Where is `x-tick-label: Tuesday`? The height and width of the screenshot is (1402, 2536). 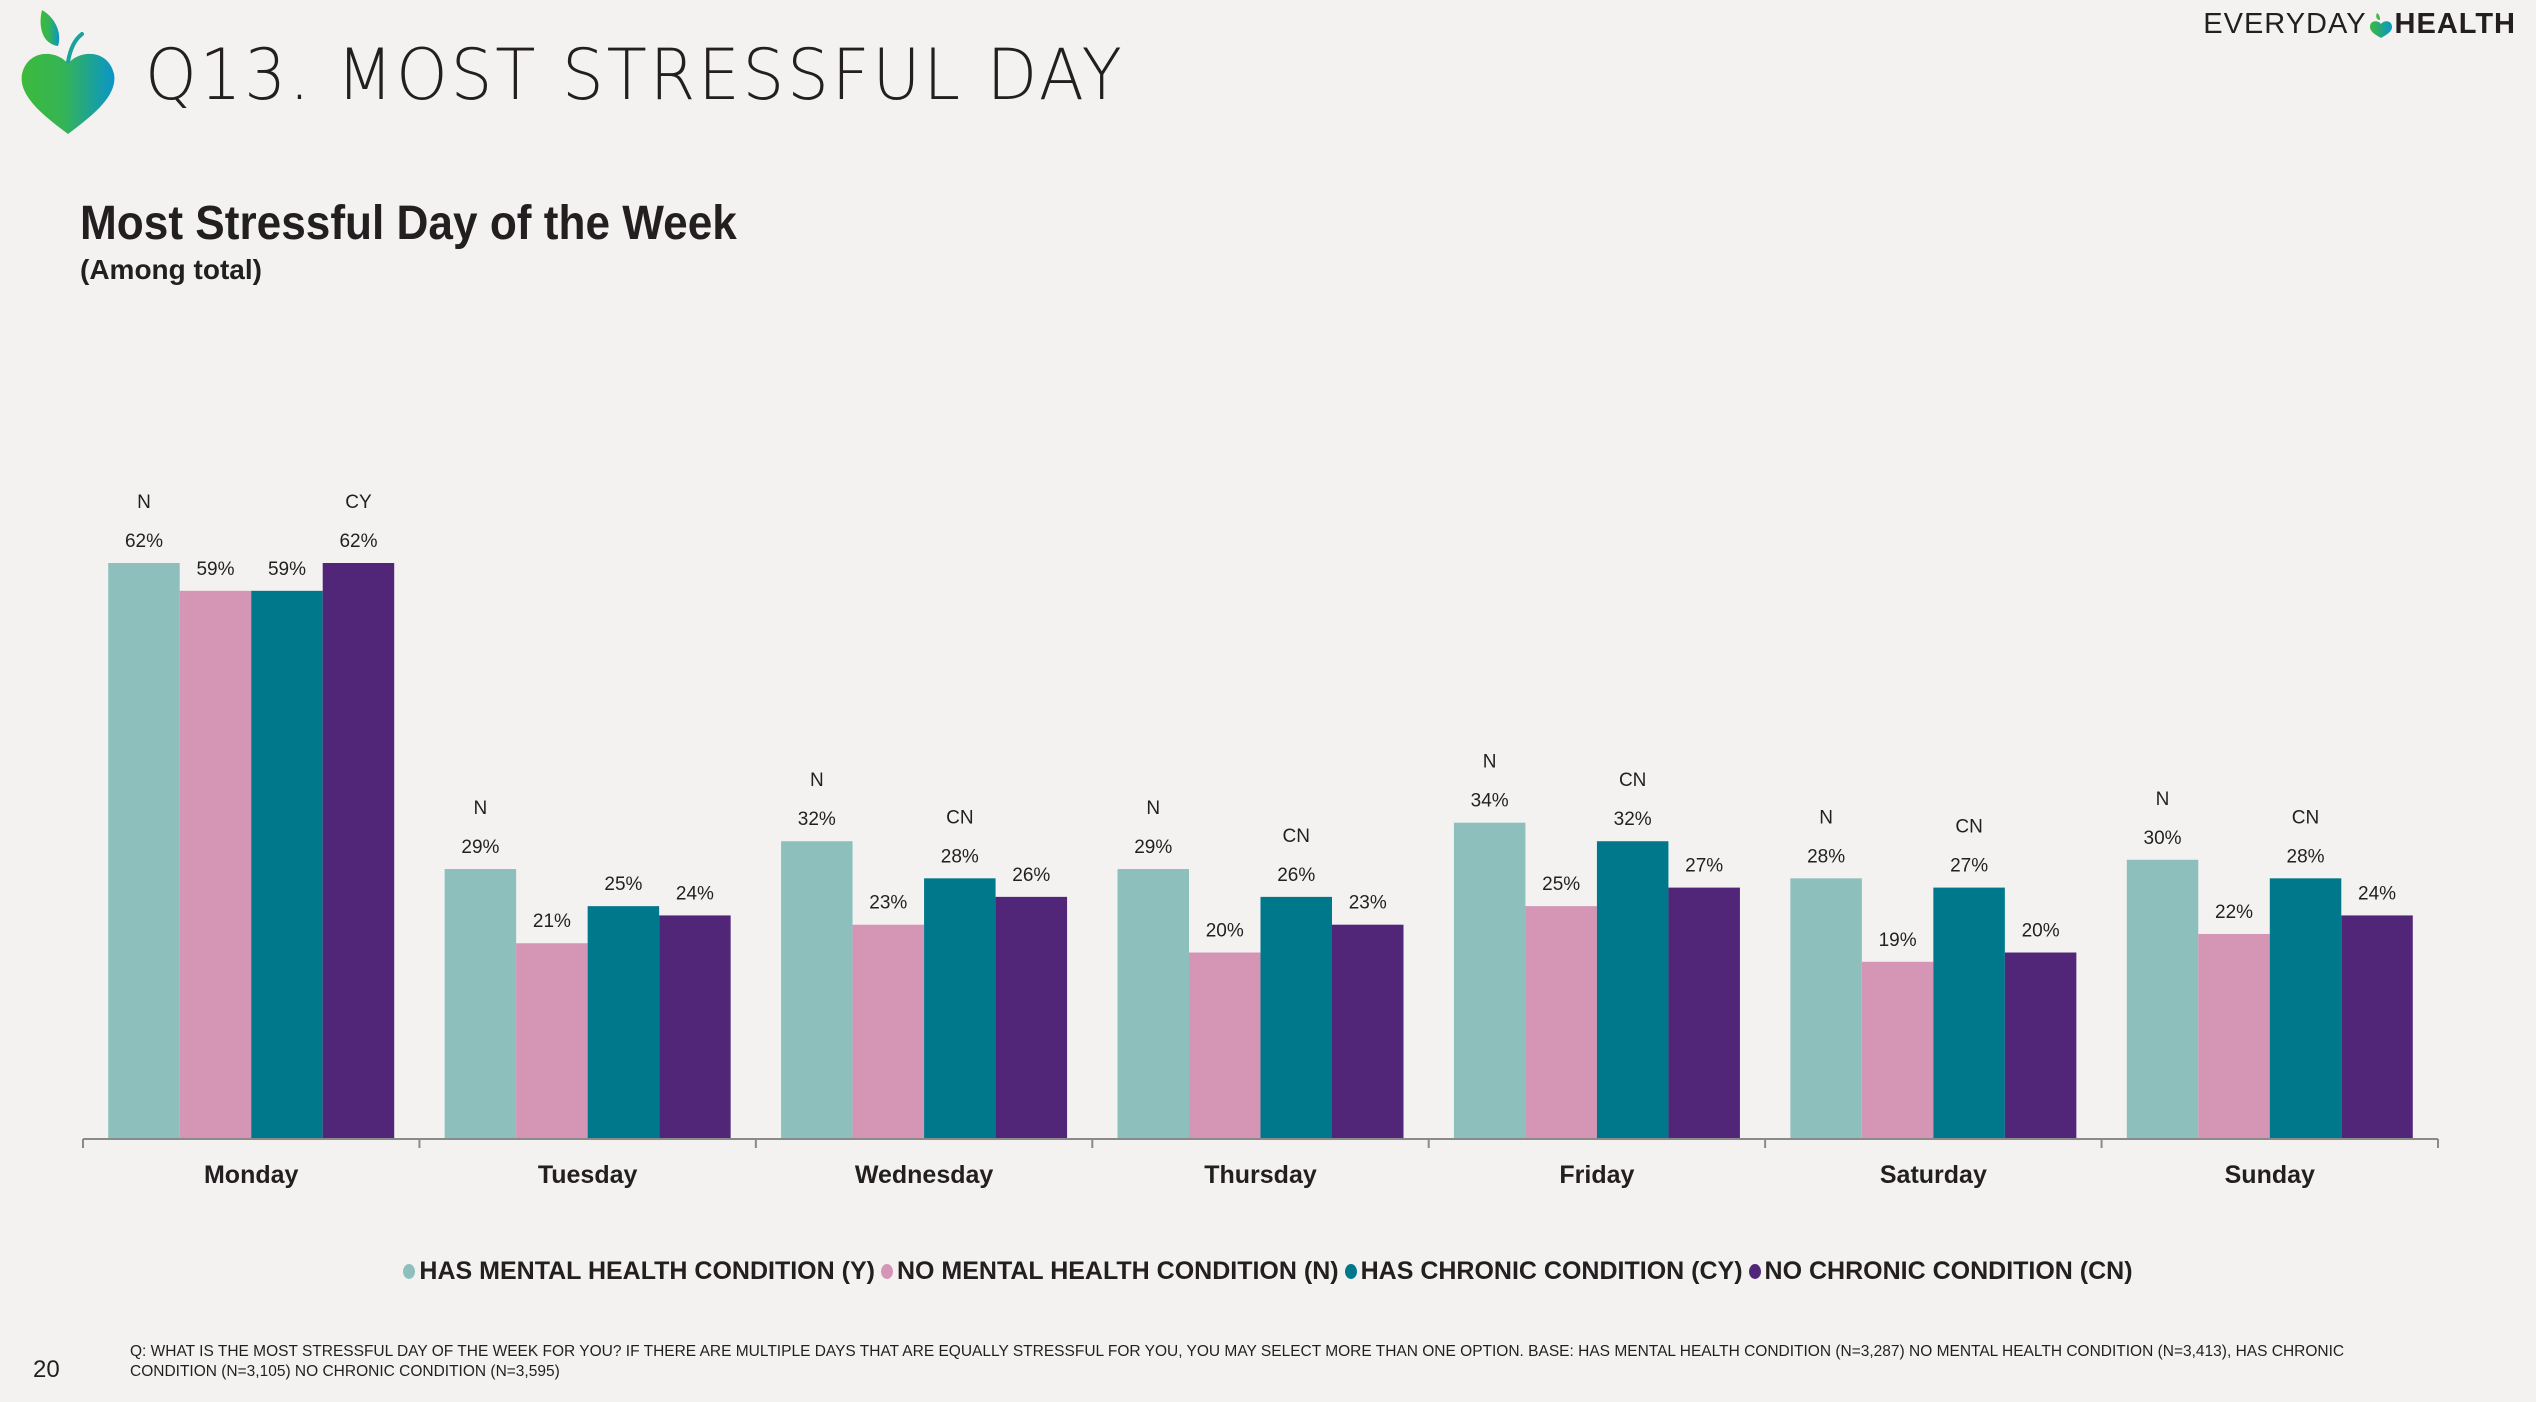 x-tick-label: Tuesday is located at coordinates (588, 1175).